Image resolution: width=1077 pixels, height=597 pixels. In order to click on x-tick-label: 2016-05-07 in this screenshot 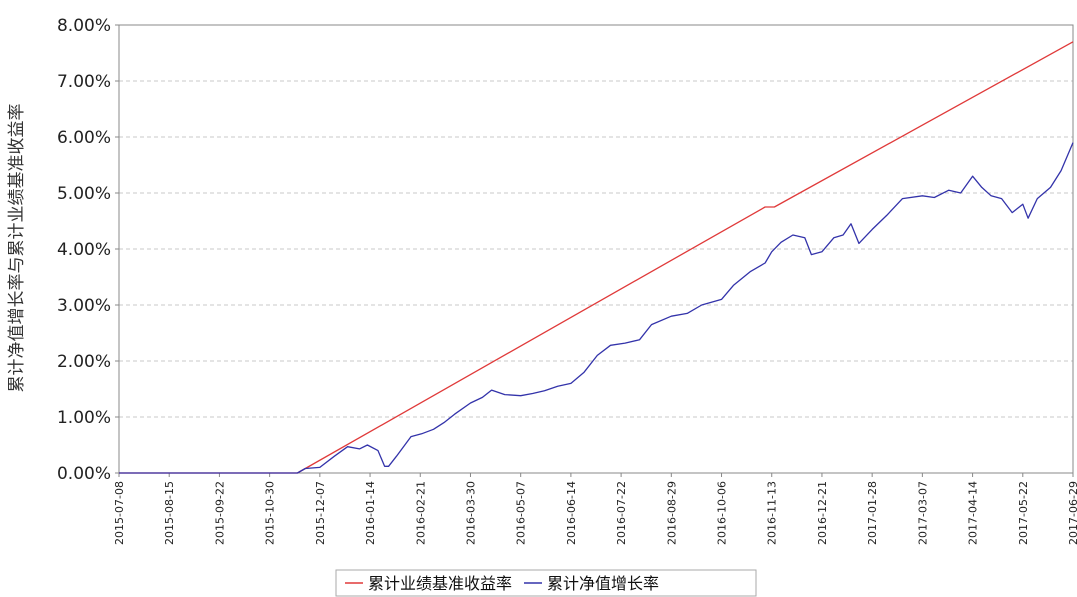, I will do `click(521, 513)`.